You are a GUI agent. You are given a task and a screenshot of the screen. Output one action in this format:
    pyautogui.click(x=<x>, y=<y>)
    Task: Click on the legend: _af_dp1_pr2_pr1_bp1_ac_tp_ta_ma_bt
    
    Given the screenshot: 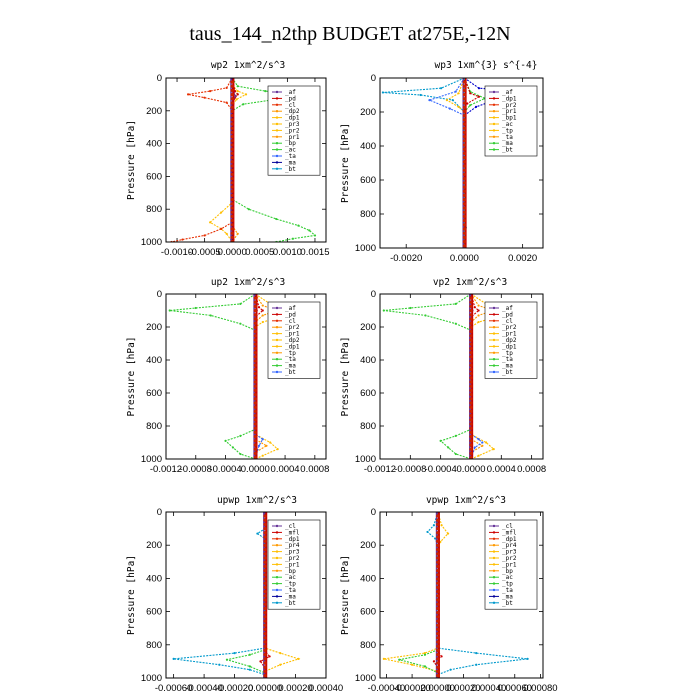 What is the action you would take?
    pyautogui.click(x=511, y=121)
    